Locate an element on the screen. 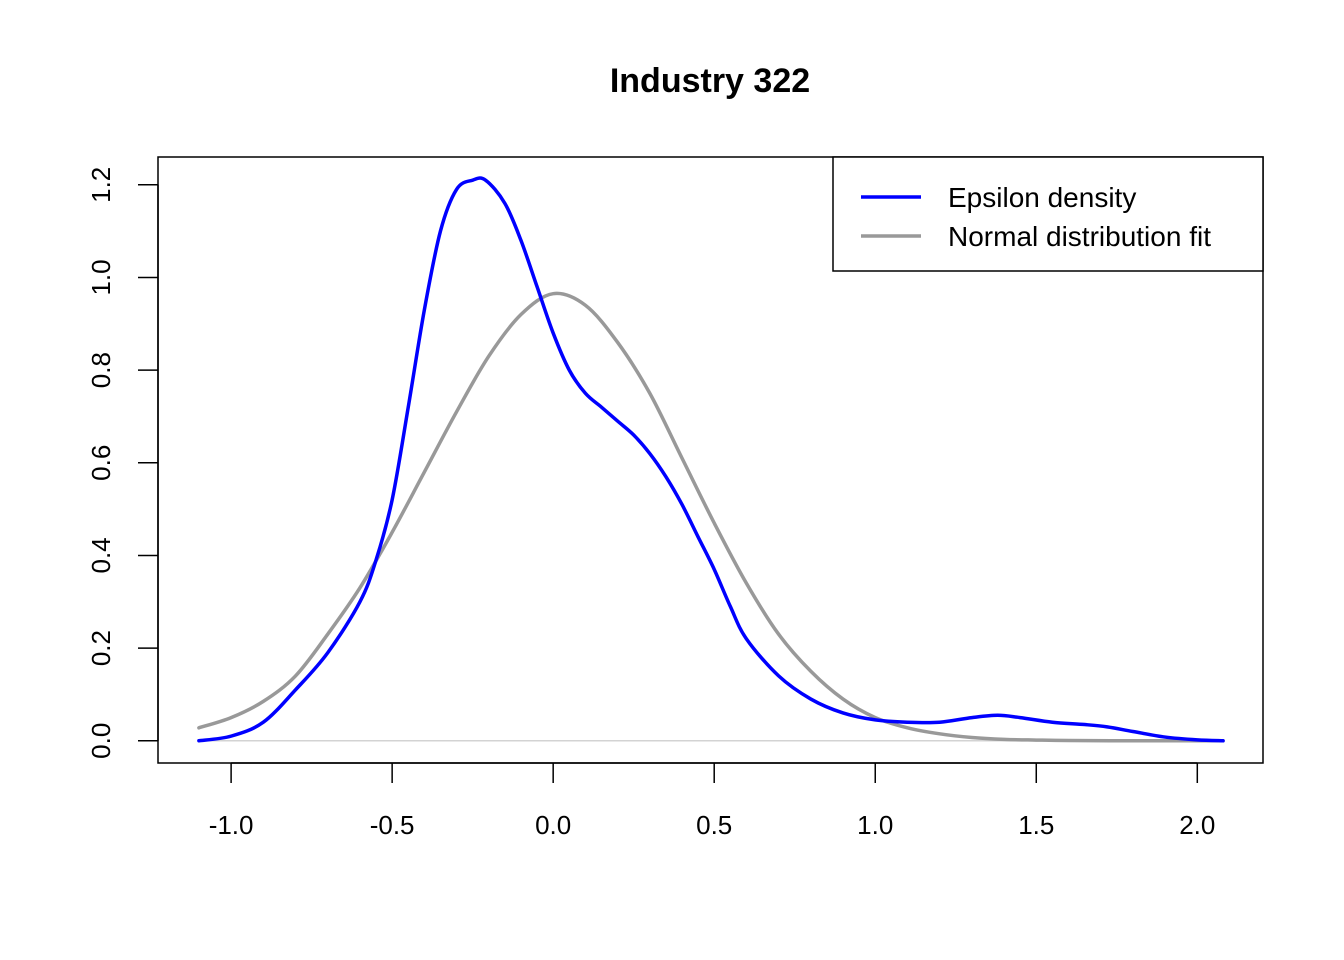 The height and width of the screenshot is (960, 1344). x-tick-label: -1.0 is located at coordinates (231, 825).